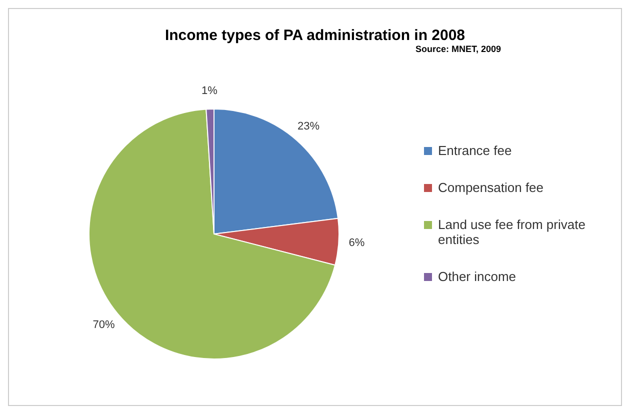  I want to click on data-label: 1%, so click(210, 91).